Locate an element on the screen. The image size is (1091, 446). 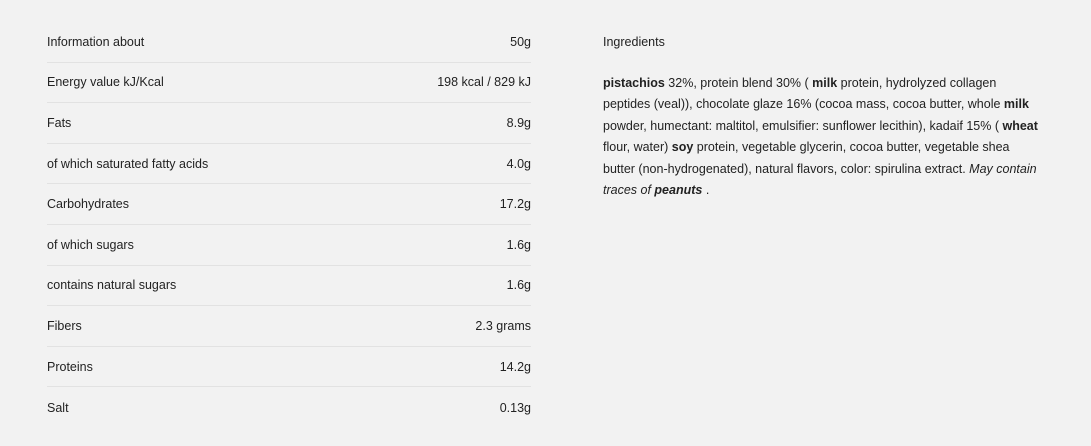
ingredients-title: Ingredients is located at coordinates (634, 42).